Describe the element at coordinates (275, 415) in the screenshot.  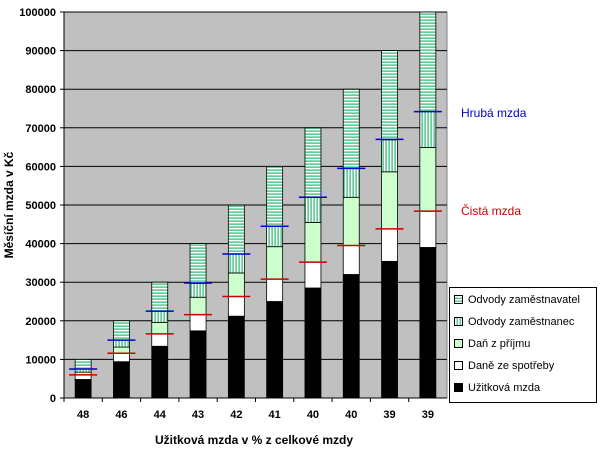
I see `x-tick-label: 41` at that location.